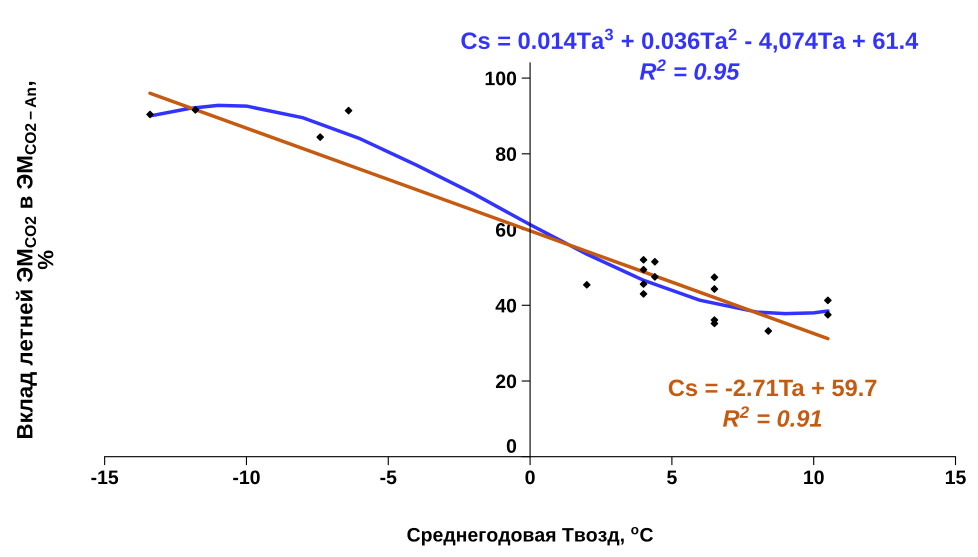  Describe the element at coordinates (506, 154) in the screenshot. I see `y-tick-label: 80` at that location.